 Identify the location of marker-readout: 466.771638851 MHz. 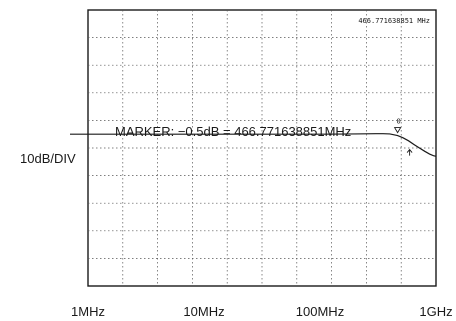
(394, 21).